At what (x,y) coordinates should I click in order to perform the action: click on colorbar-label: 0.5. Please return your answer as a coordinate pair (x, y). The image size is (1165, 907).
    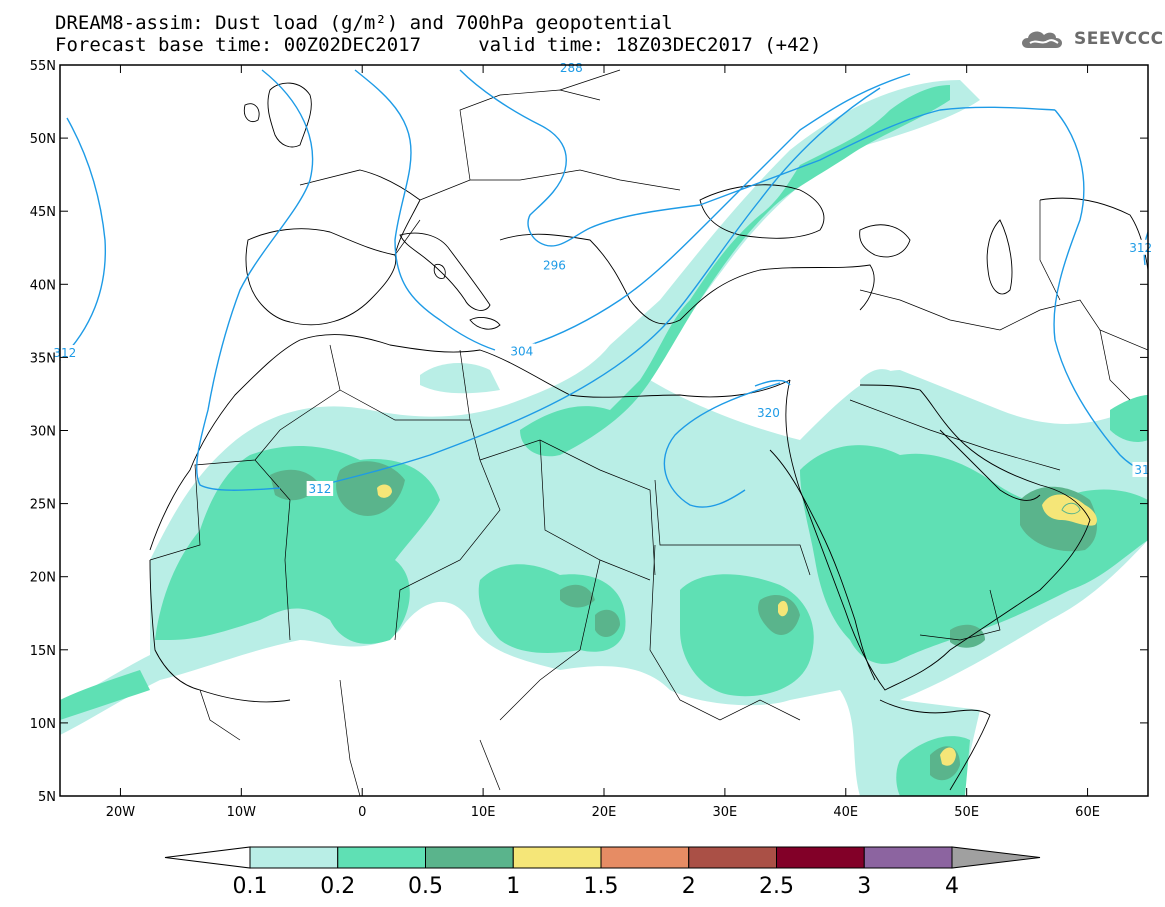
    Looking at the image, I should click on (425, 886).